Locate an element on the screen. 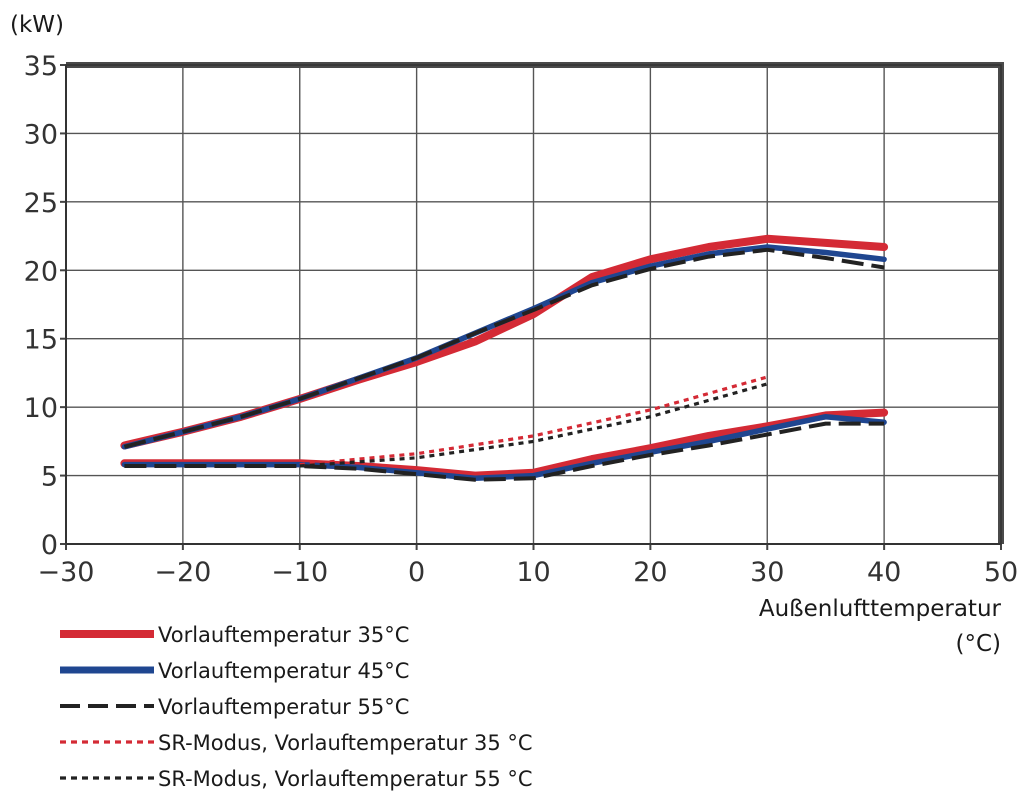 The width and height of the screenshot is (1027, 793). legend-label: Vorlauftemperatur 45°C is located at coordinates (283, 671).